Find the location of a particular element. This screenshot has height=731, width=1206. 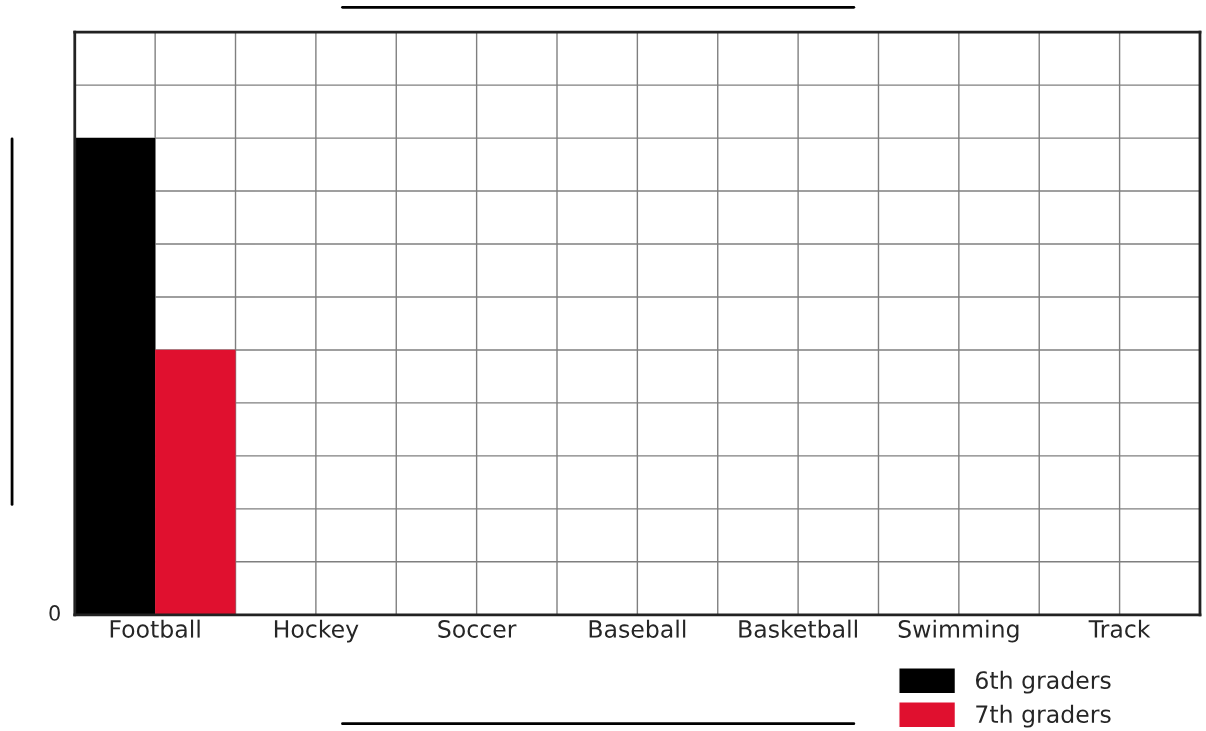

x-tick-label: Swimming is located at coordinates (958, 631).